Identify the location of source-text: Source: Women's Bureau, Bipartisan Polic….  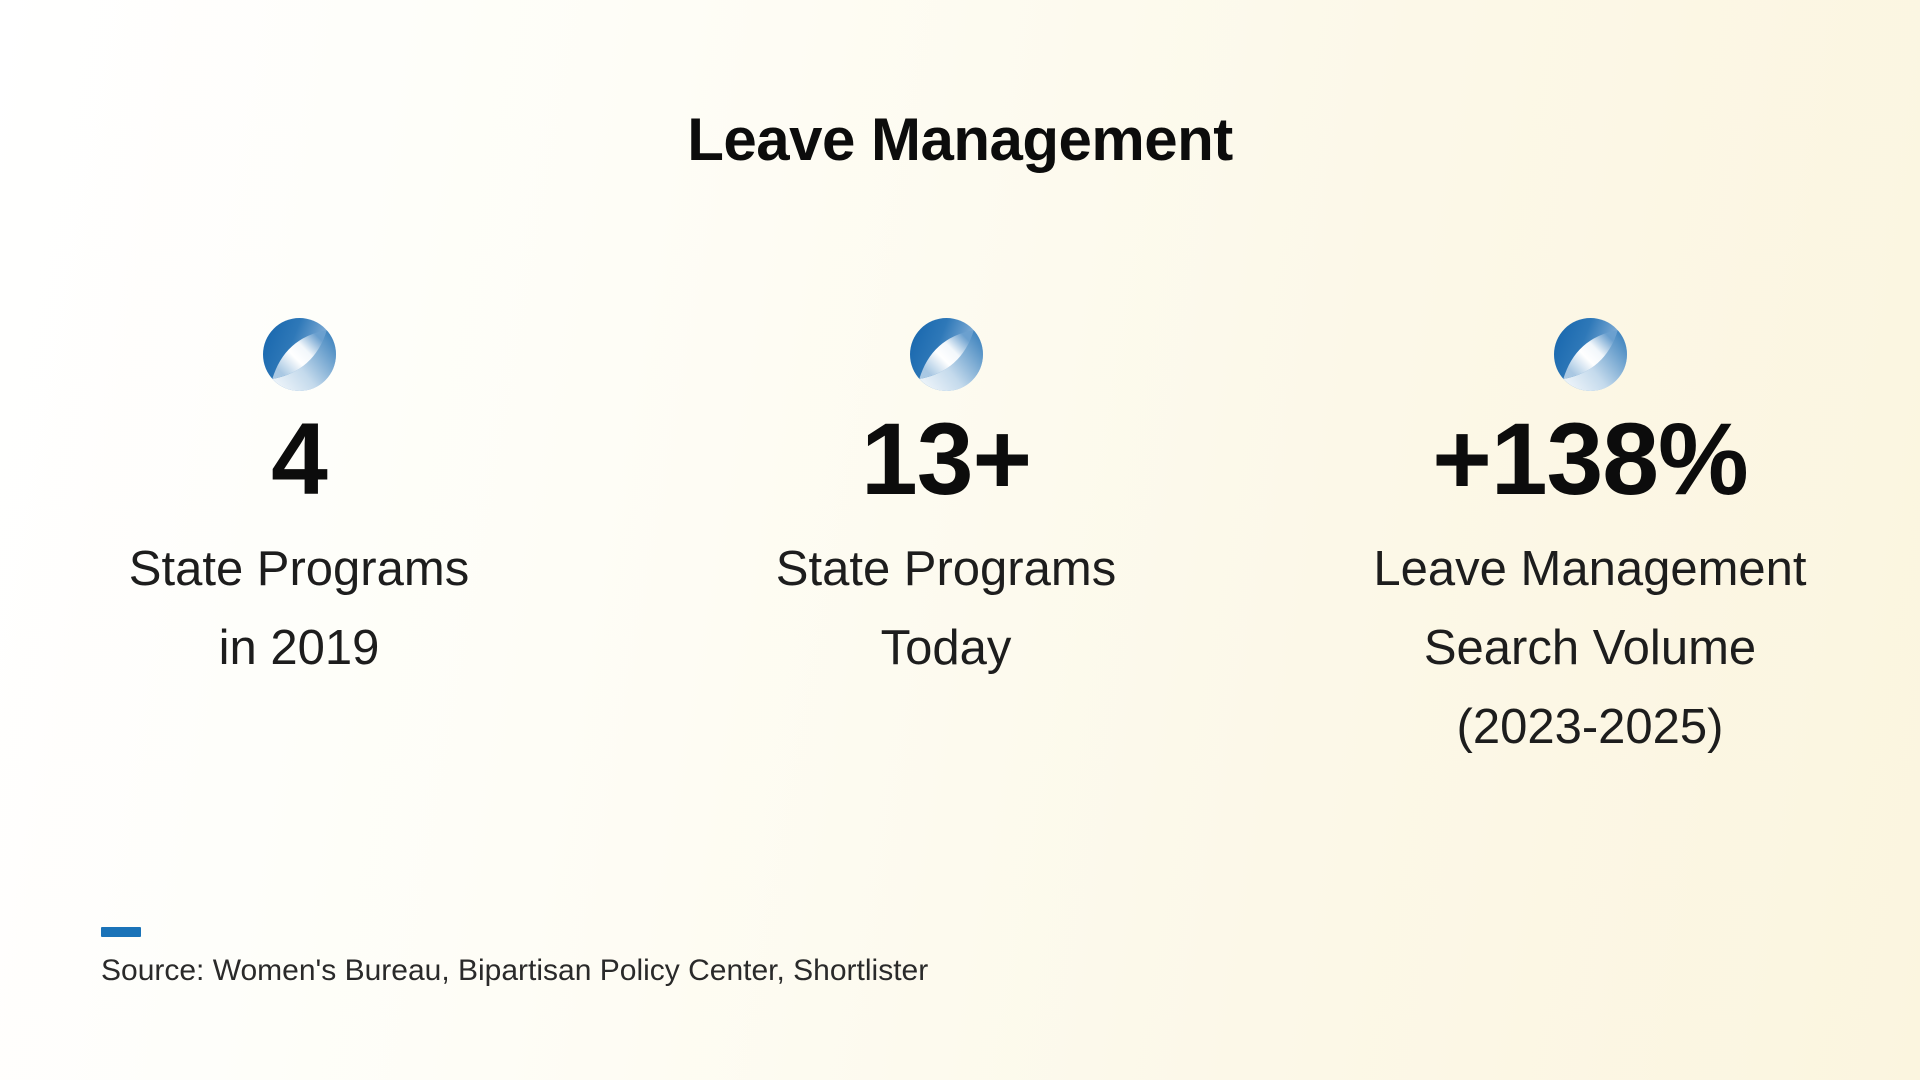
(515, 970).